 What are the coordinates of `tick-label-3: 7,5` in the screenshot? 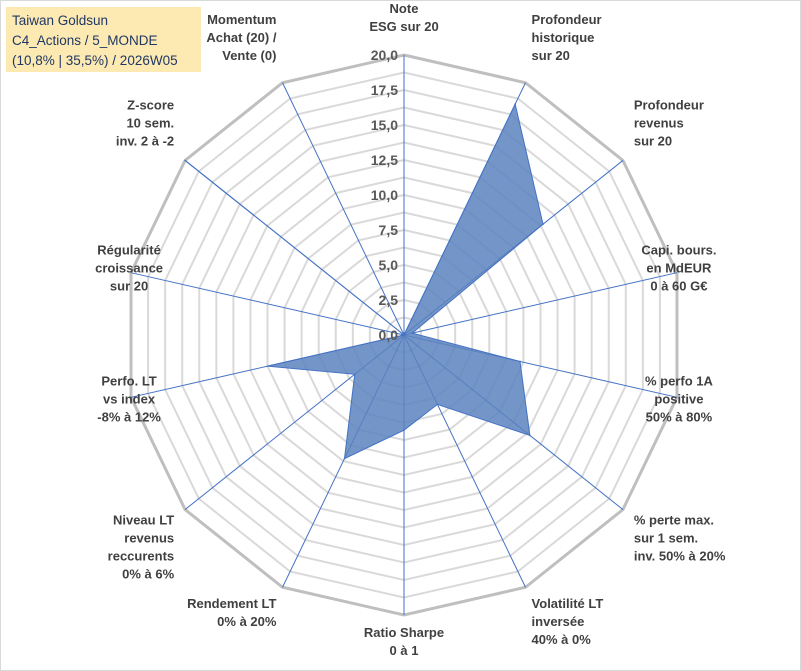 It's located at (389, 230).